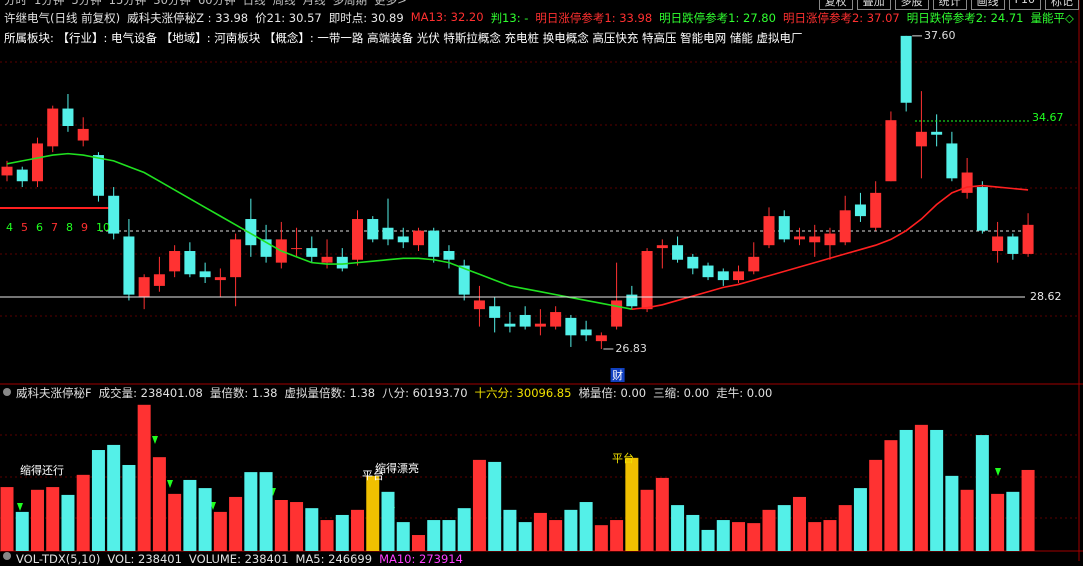  Describe the element at coordinates (987, 5) in the screenshot. I see `tool-button: 画线` at that location.